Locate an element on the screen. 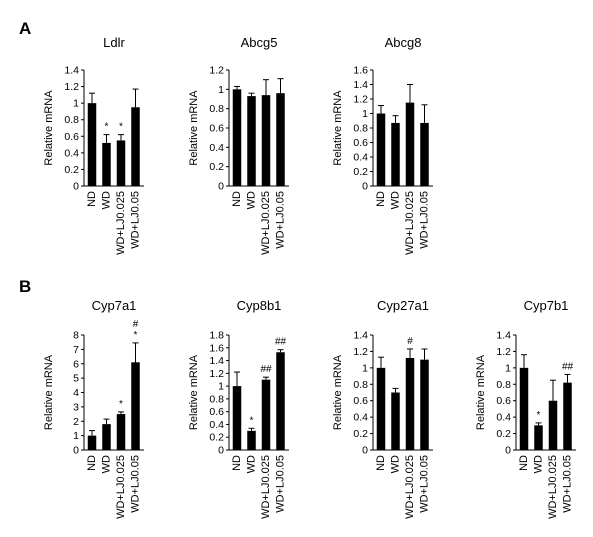  chart-title: Abcg5 is located at coordinates (259, 42).